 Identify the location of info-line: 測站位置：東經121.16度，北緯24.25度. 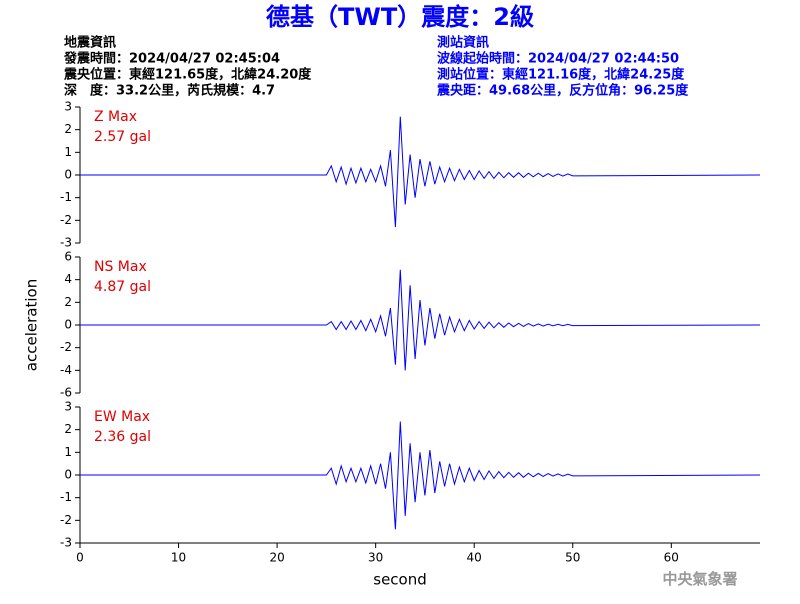
(561, 75).